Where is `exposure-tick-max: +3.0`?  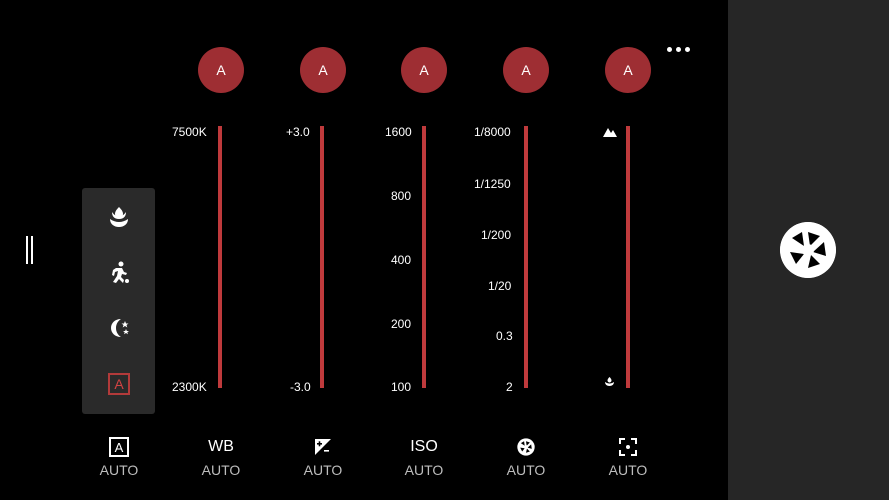
exposure-tick-max: +3.0 is located at coordinates (298, 132).